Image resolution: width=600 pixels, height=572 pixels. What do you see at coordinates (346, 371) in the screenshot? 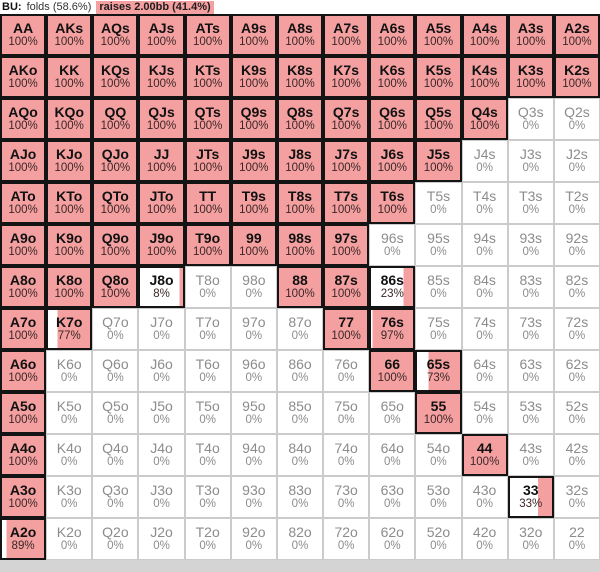
I see `hand-cell-76o: 76o 0%` at bounding box center [346, 371].